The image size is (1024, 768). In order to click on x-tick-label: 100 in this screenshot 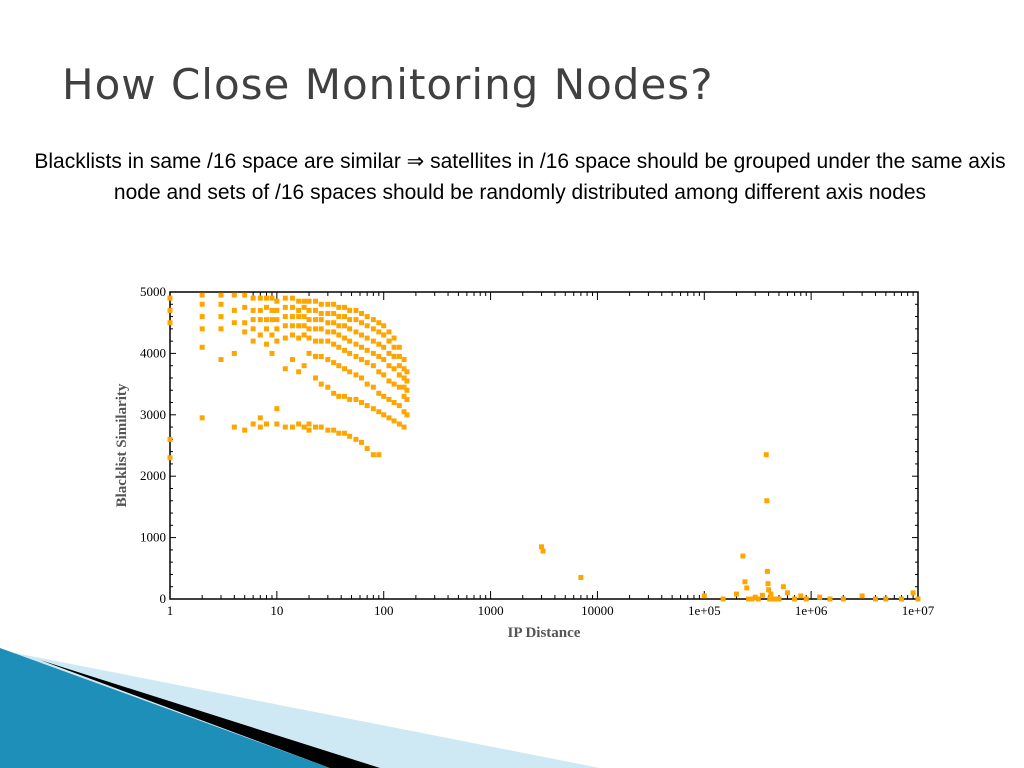, I will do `click(384, 610)`.